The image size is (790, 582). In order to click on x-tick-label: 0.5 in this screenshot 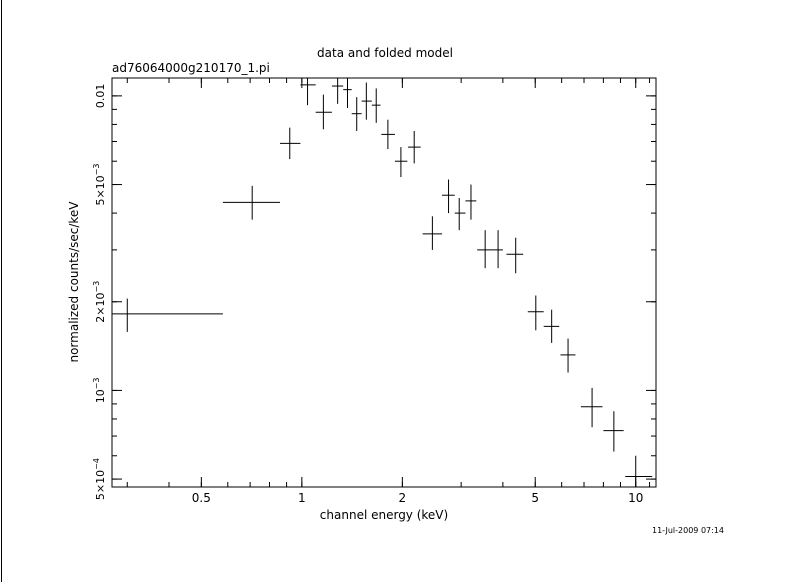, I will do `click(201, 498)`.